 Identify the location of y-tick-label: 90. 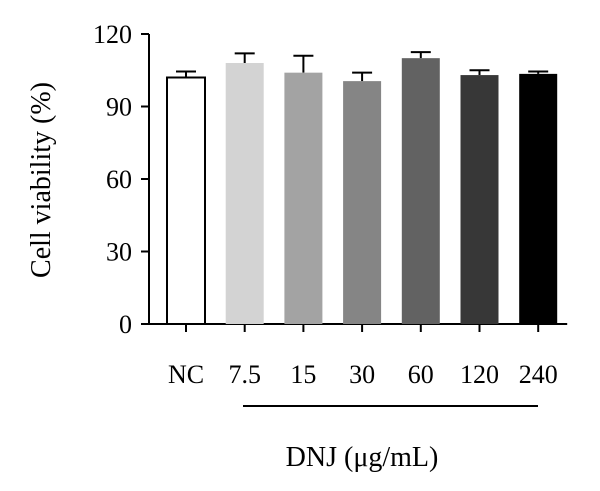
(119, 107).